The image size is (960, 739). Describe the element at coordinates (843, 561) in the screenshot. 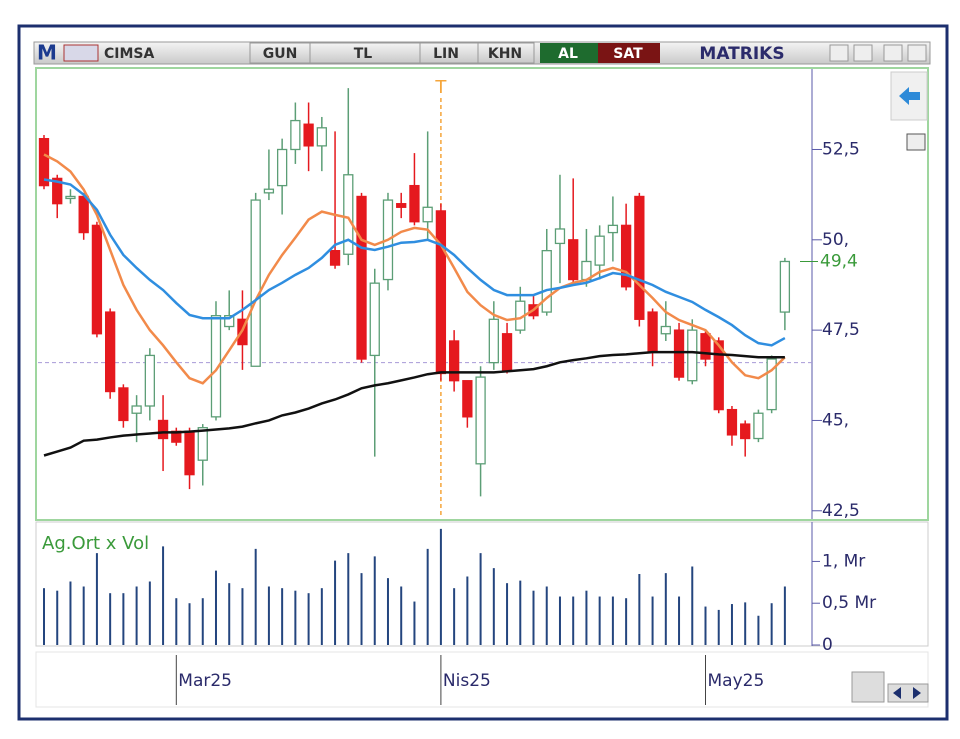

I see `y-tick-label: 1, Mr` at that location.